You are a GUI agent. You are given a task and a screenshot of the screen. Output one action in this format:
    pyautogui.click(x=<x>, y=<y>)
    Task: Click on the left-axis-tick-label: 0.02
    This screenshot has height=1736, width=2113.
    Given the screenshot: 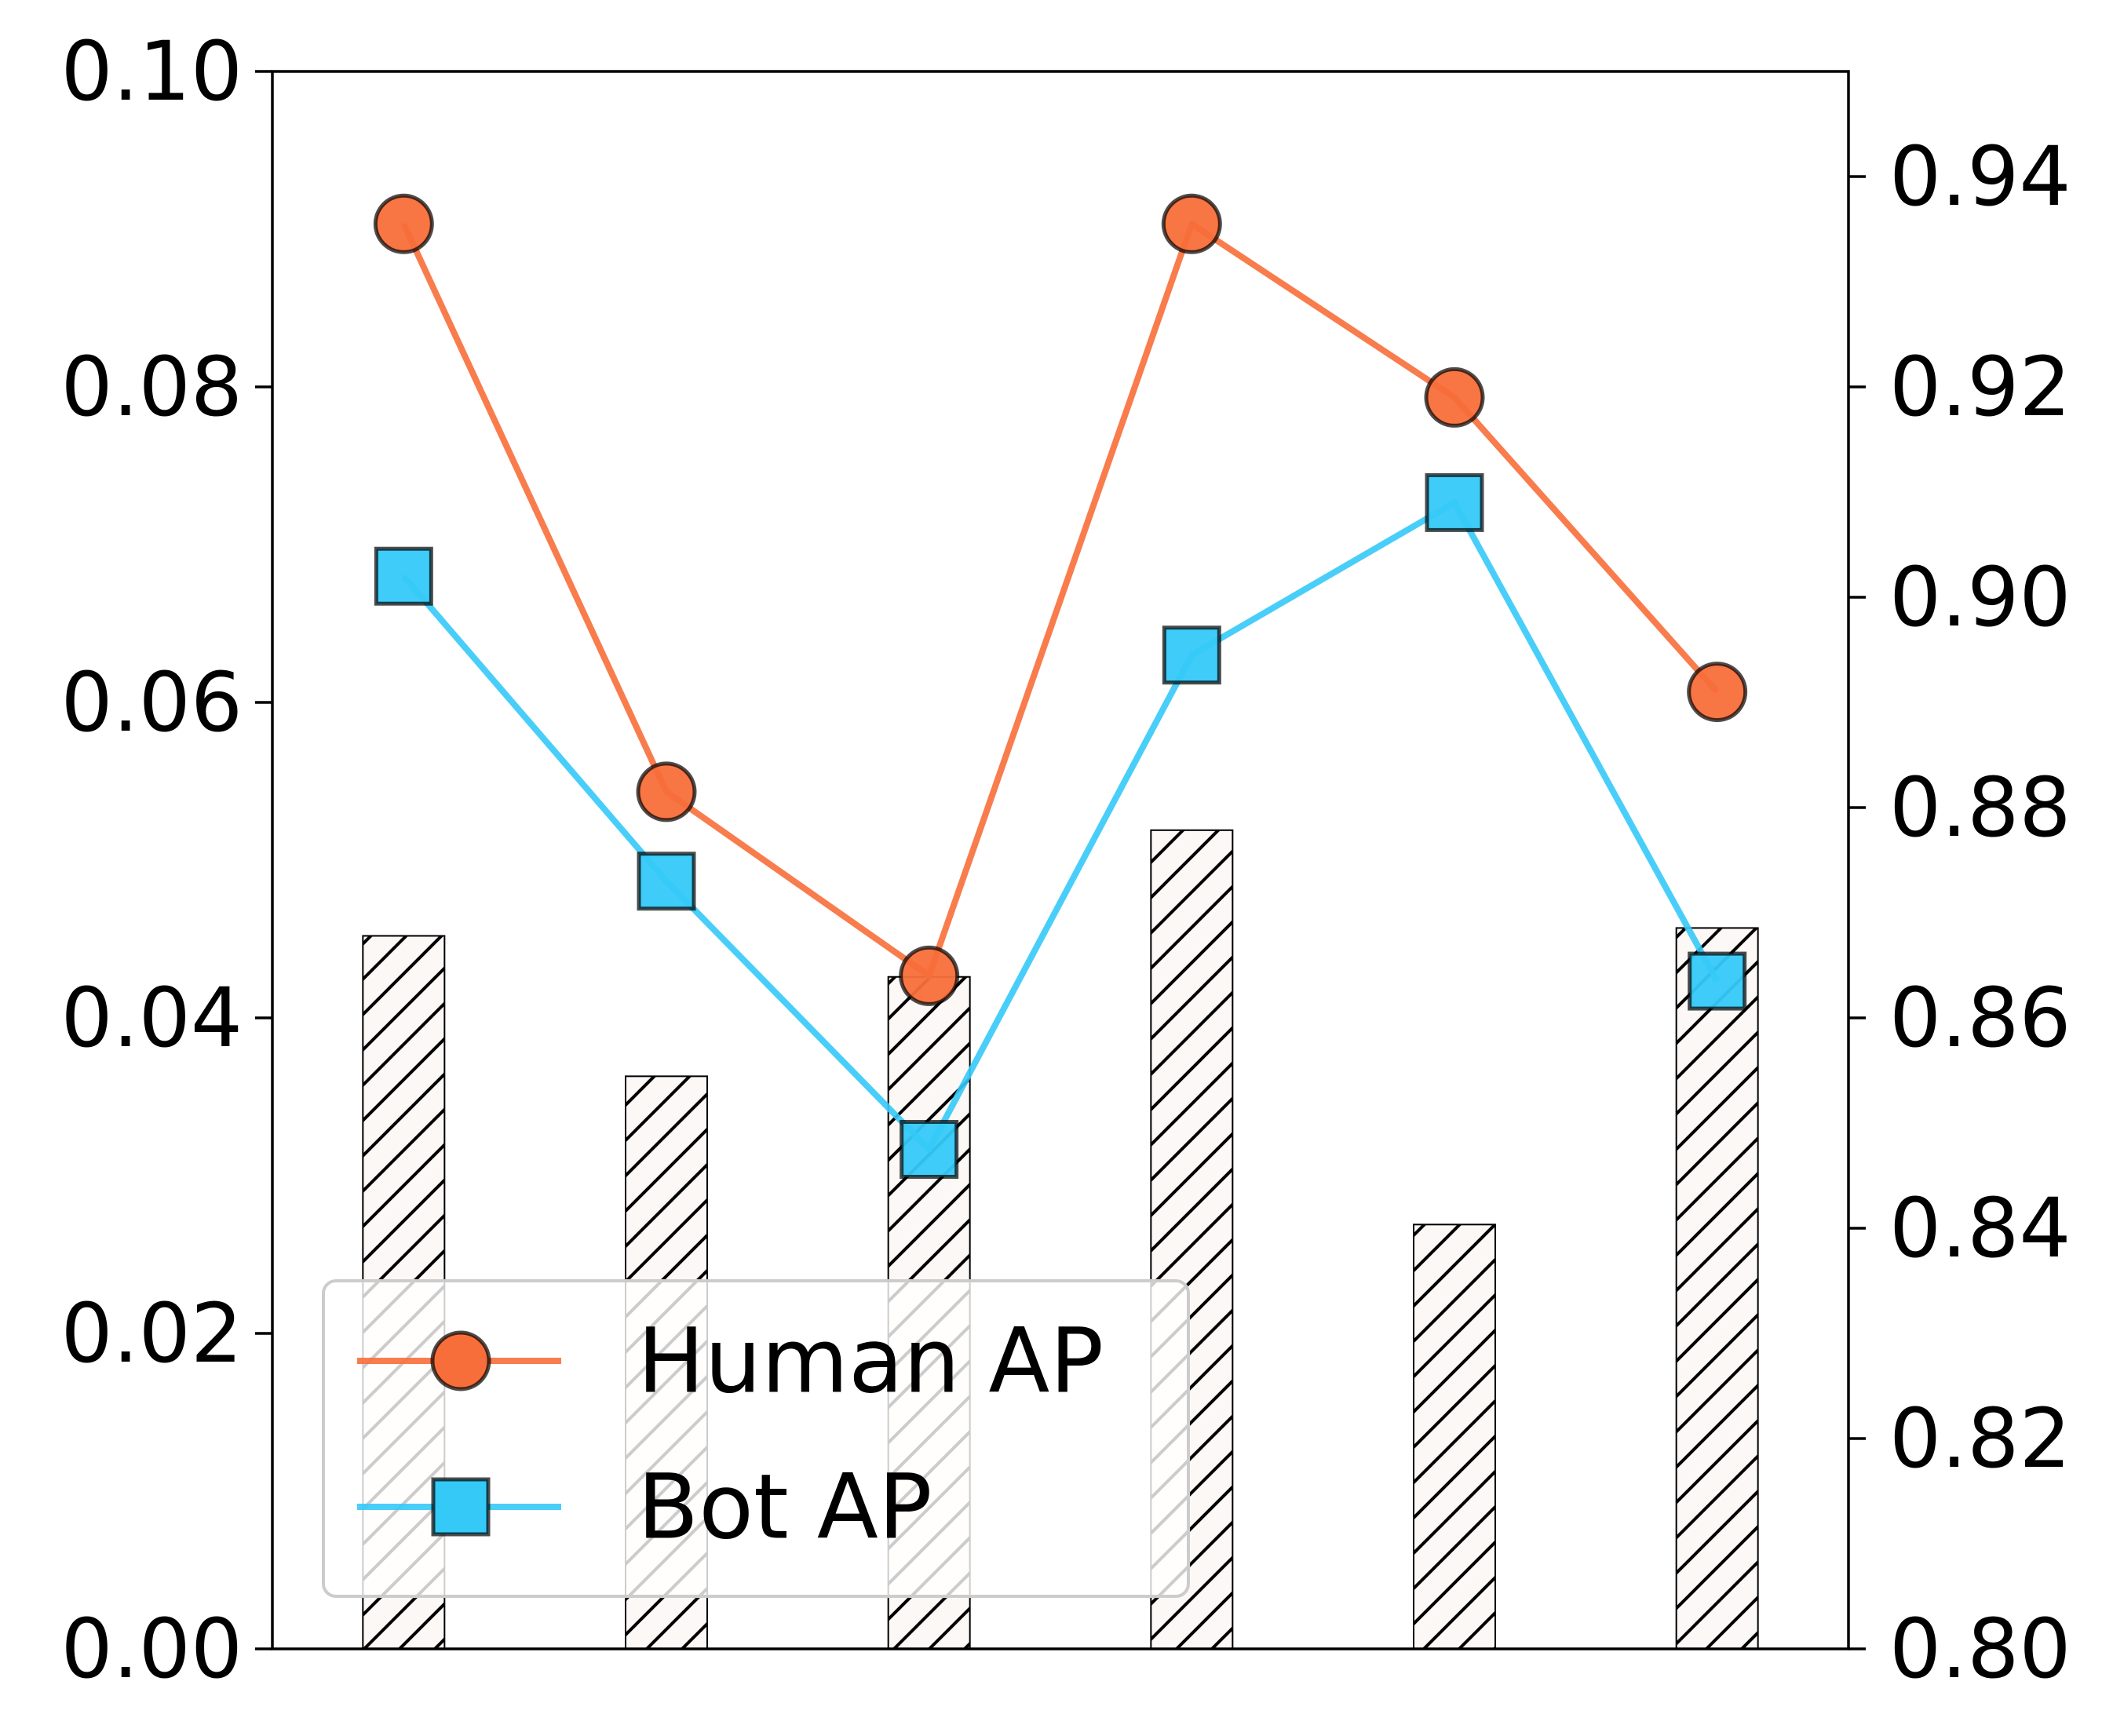 What is the action you would take?
    pyautogui.click(x=151, y=1333)
    